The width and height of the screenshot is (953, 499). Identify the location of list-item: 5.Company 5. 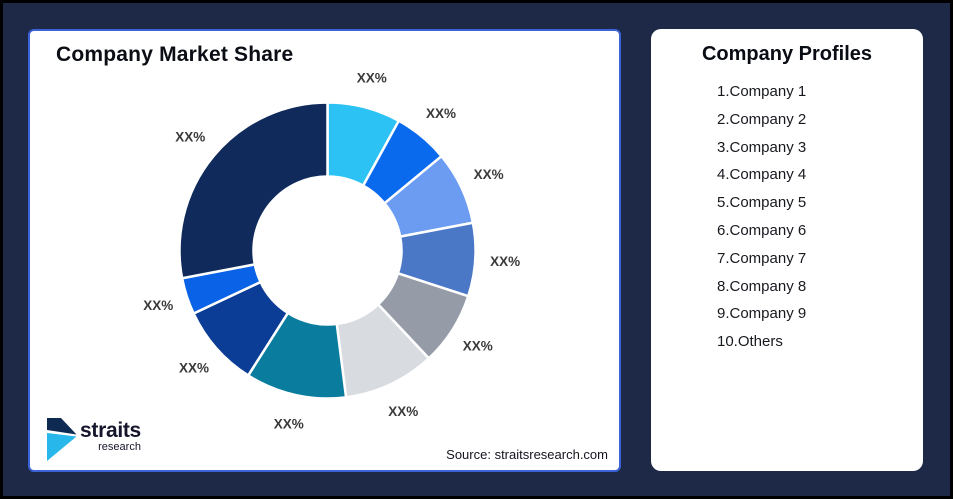
(762, 203).